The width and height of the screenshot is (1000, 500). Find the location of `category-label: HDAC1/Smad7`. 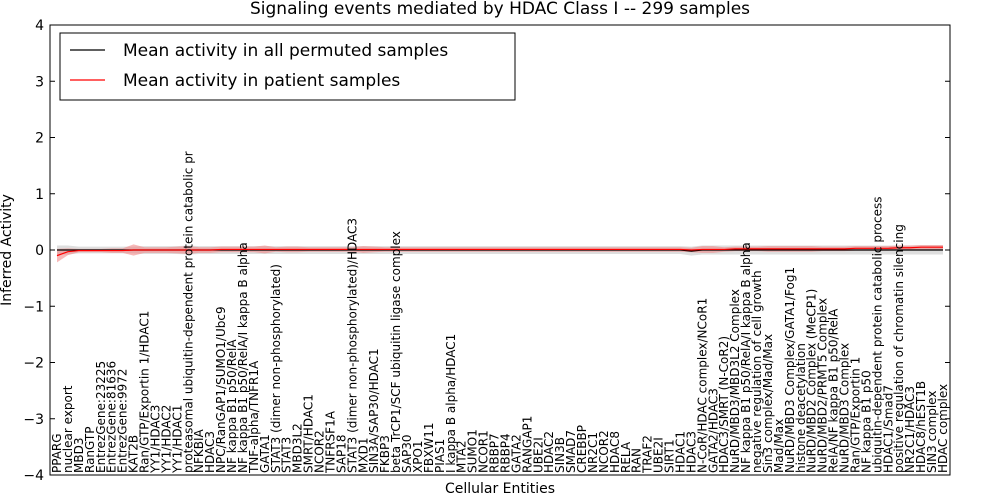

category-label: HDAC1/Smad7 is located at coordinates (888, 429).